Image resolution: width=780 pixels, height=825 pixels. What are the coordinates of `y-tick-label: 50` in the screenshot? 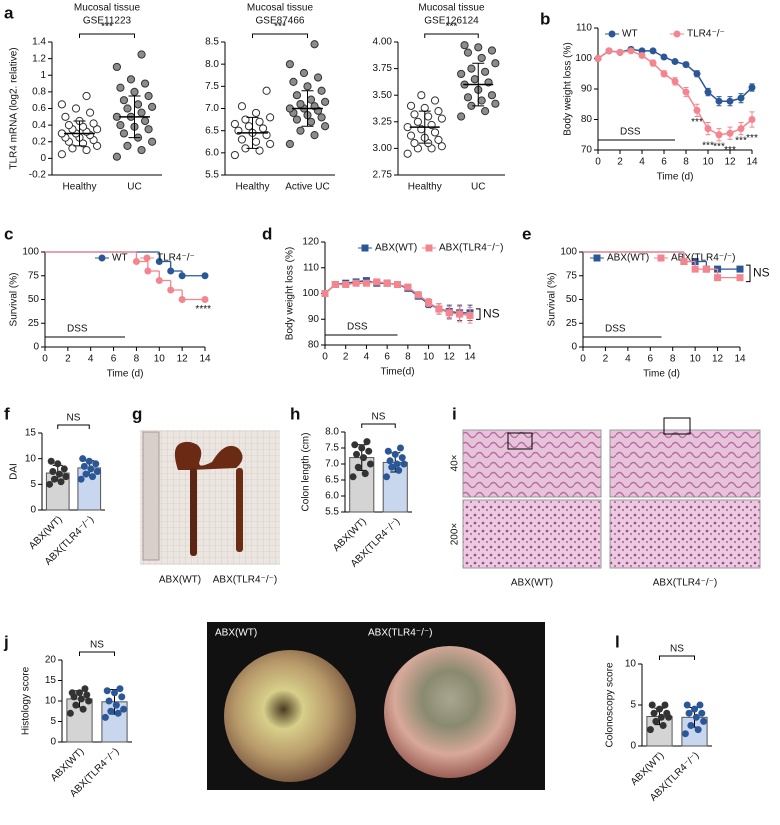 It's located at (34, 299).